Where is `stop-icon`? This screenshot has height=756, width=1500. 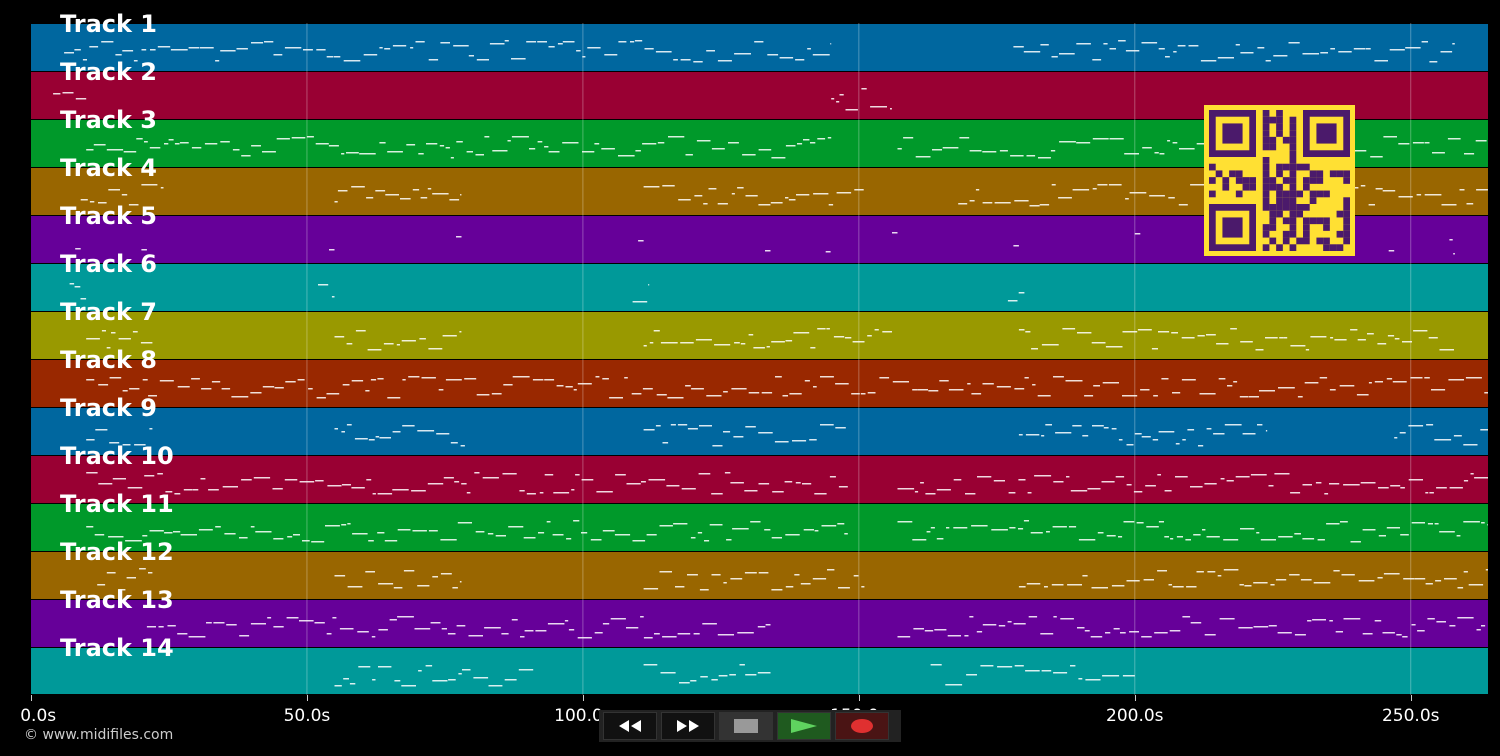
stop-icon is located at coordinates (746, 726).